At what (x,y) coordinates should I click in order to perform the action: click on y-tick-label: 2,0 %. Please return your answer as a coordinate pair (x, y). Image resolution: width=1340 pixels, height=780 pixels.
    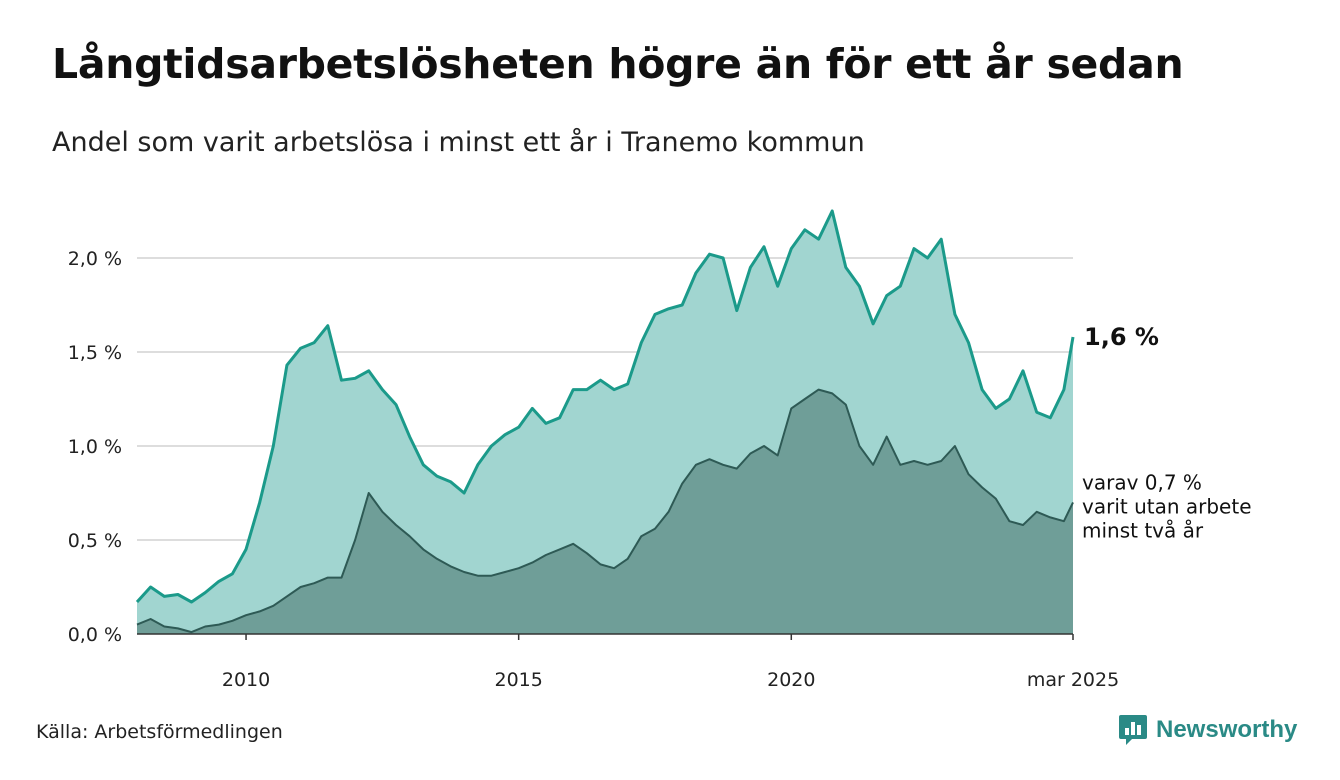
    Looking at the image, I should click on (95, 259).